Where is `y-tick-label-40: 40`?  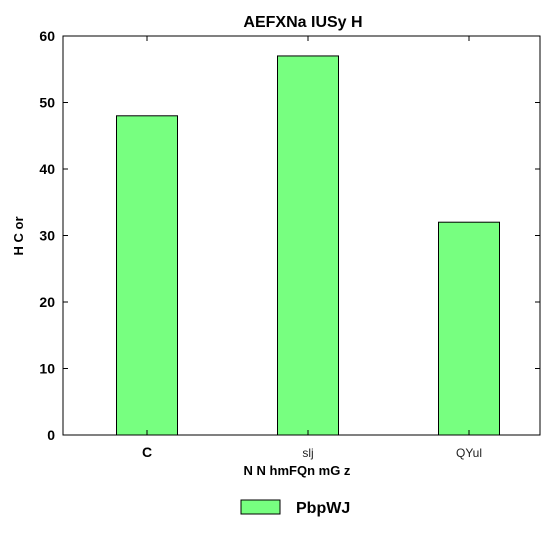 y-tick-label-40: 40 is located at coordinates (47, 169).